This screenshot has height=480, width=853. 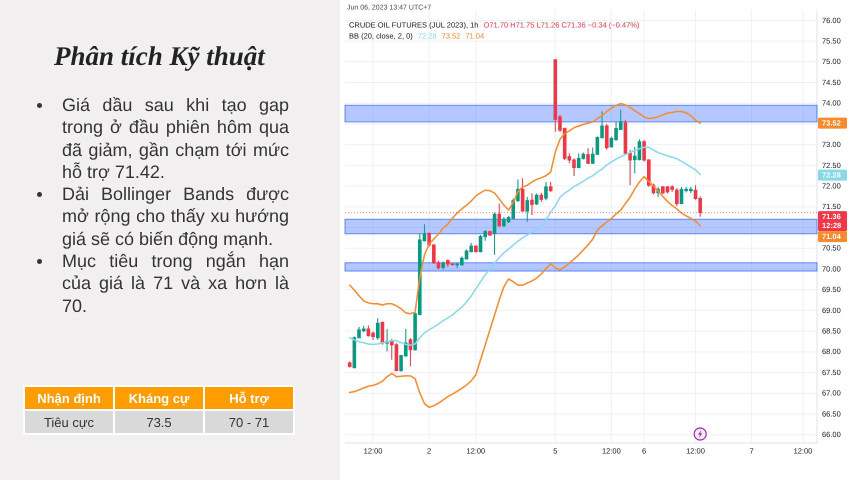 I want to click on text: Nhận định, so click(x=69, y=398).